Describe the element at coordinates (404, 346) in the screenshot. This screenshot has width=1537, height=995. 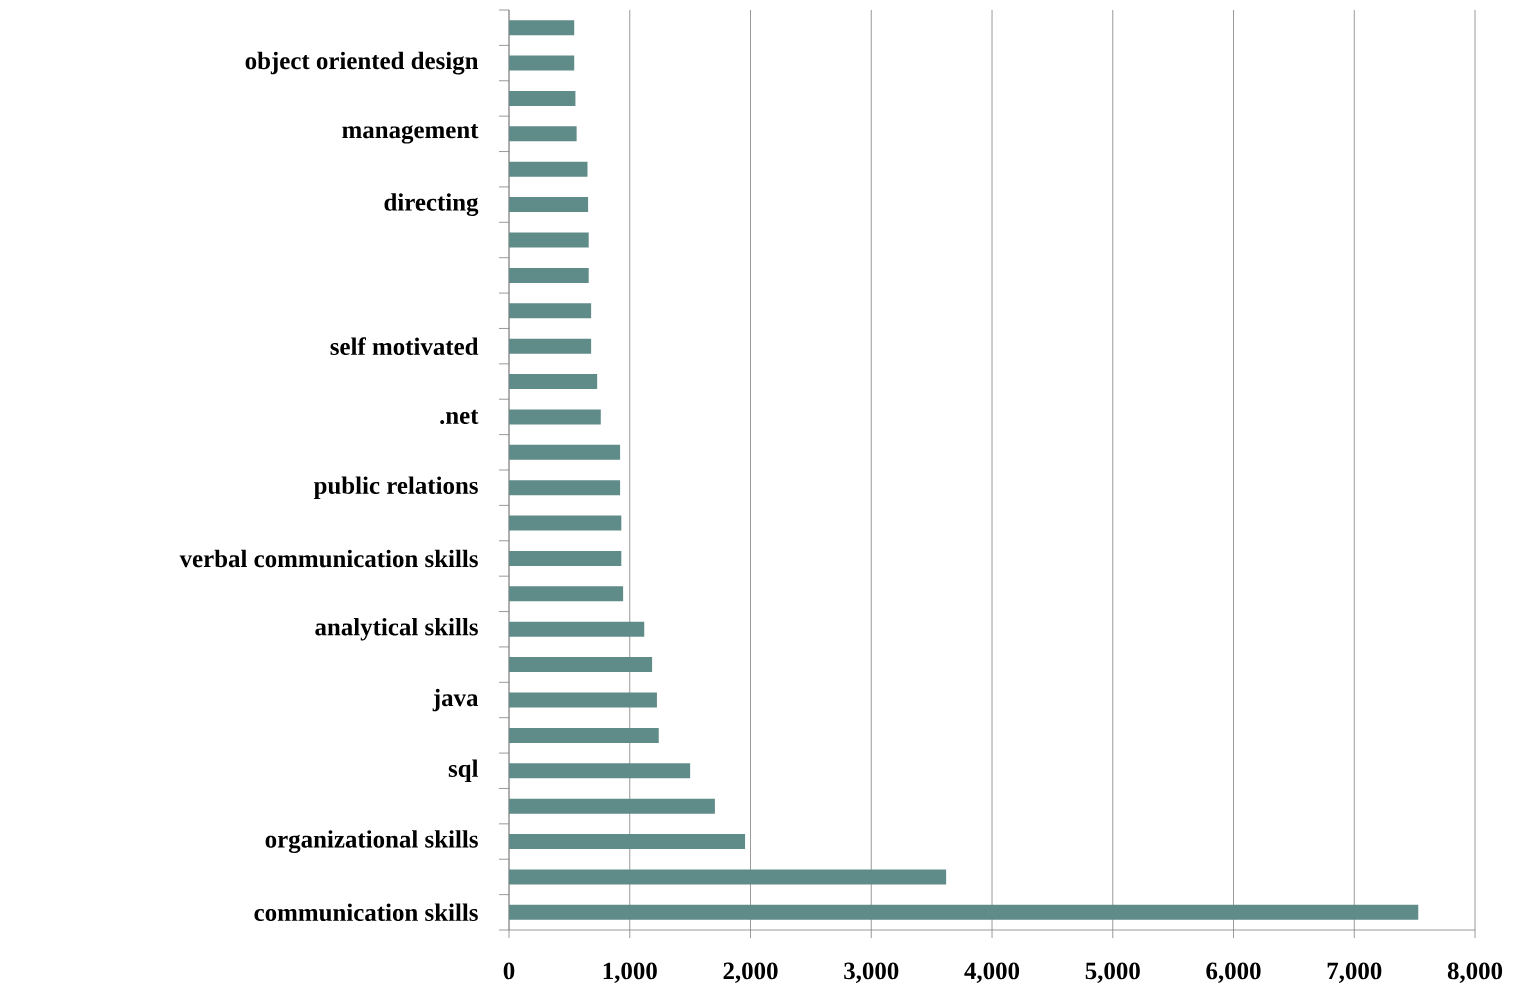
I see `y-tick-label: self motivated` at that location.